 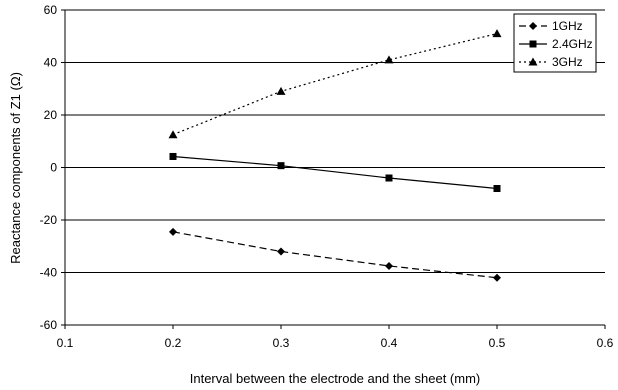 I want to click on series-2-4ghz, so click(x=335, y=172).